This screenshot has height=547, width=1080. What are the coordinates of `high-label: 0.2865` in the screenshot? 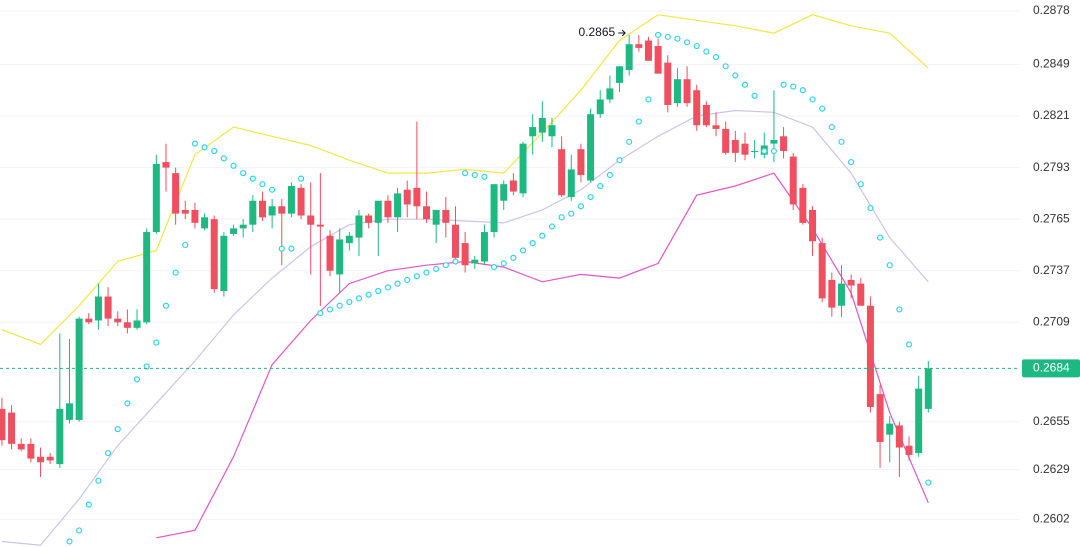 It's located at (596, 32).